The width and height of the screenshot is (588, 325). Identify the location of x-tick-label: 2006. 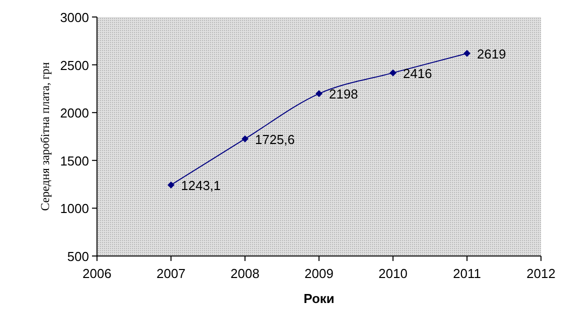
(97, 273).